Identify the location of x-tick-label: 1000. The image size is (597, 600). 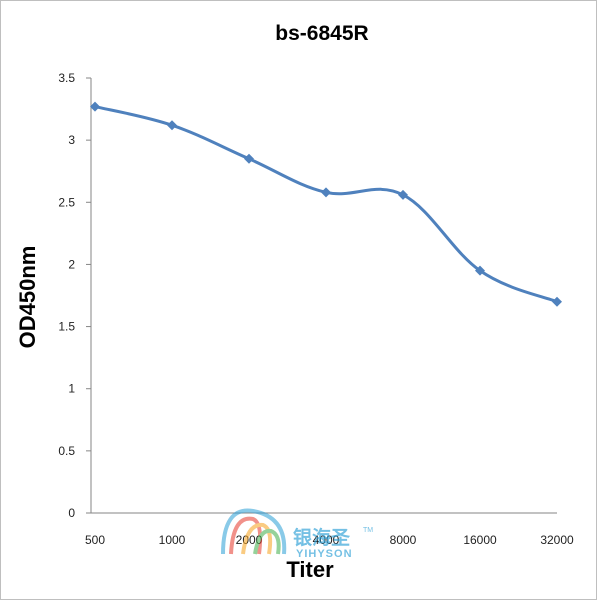
(172, 540).